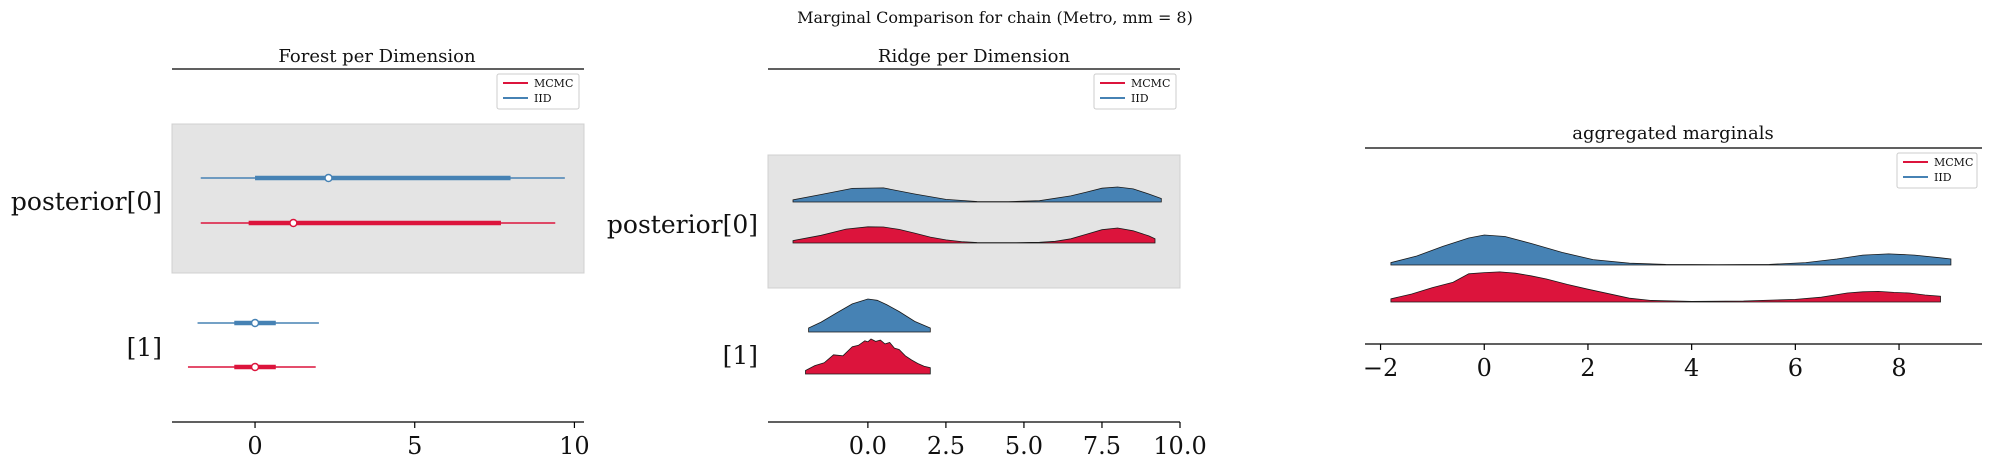 The image size is (1990, 465). Describe the element at coordinates (740, 355) in the screenshot. I see `panel-ridge-ylabel-1: [1]` at that location.